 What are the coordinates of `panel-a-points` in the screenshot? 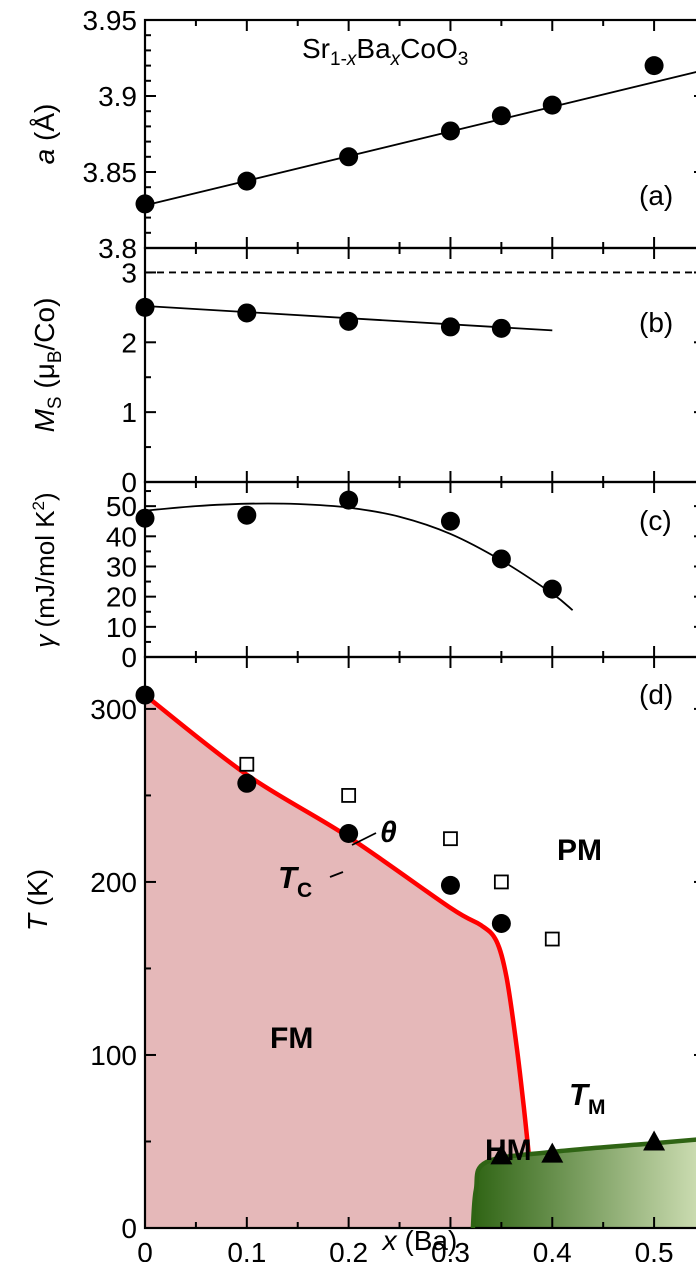 It's located at (399, 135).